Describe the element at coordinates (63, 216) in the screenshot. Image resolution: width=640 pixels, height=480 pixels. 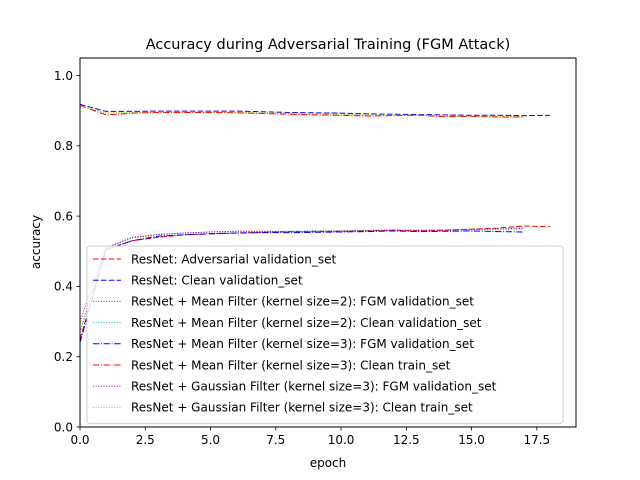
I see `y-tick-label: 0.6` at that location.